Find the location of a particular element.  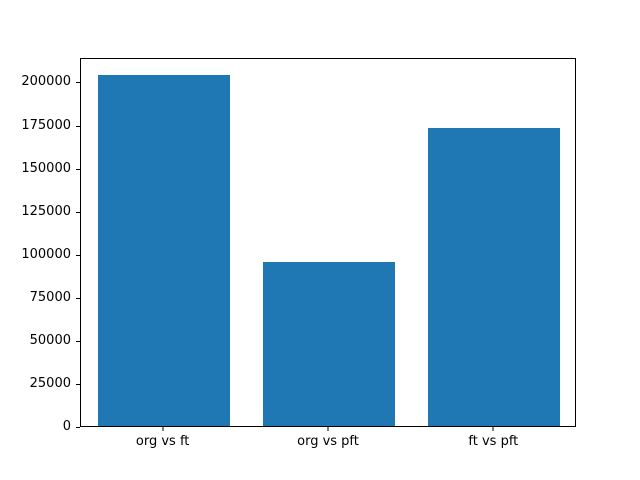

y-tick-label: 75000 is located at coordinates (50, 297).